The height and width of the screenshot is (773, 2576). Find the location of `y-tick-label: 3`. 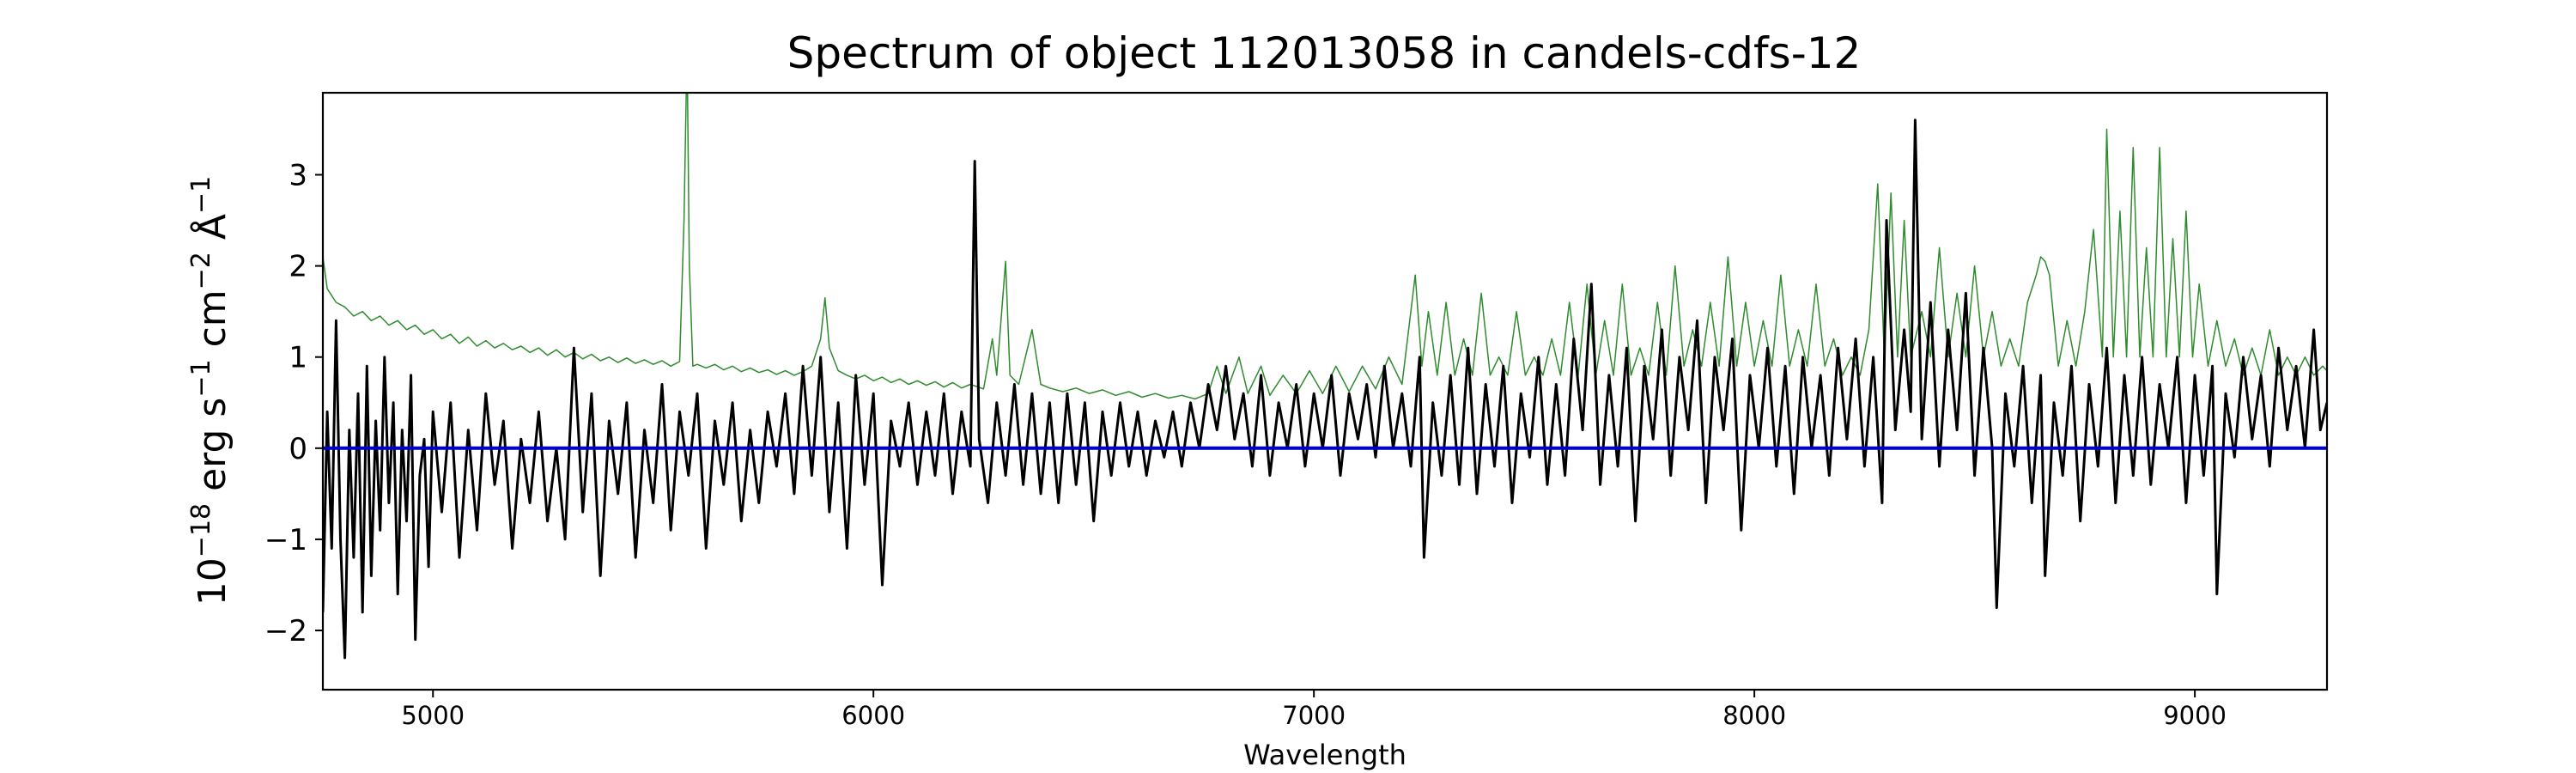

y-tick-label: 3 is located at coordinates (298, 175).